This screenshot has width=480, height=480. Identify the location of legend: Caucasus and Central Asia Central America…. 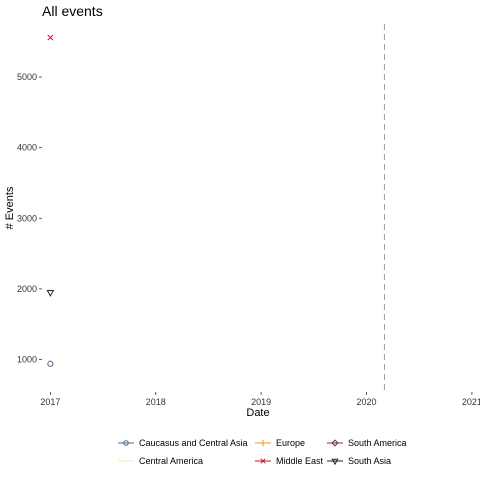
(262, 452).